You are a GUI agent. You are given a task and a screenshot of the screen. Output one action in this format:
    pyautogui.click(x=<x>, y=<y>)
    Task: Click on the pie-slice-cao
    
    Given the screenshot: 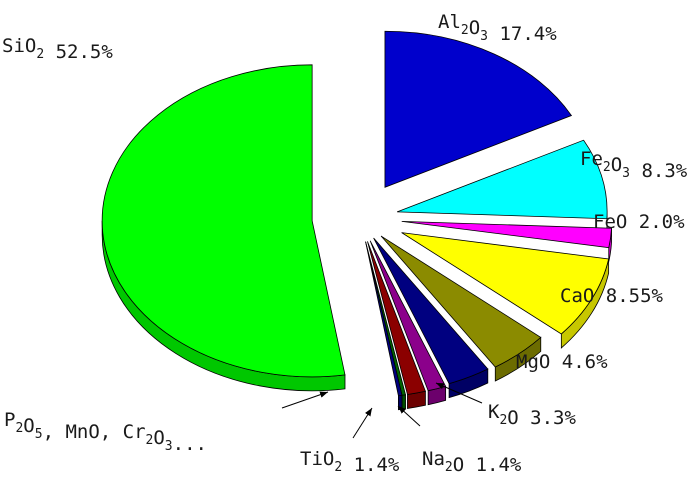 What is the action you would take?
    pyautogui.click(x=505, y=290)
    